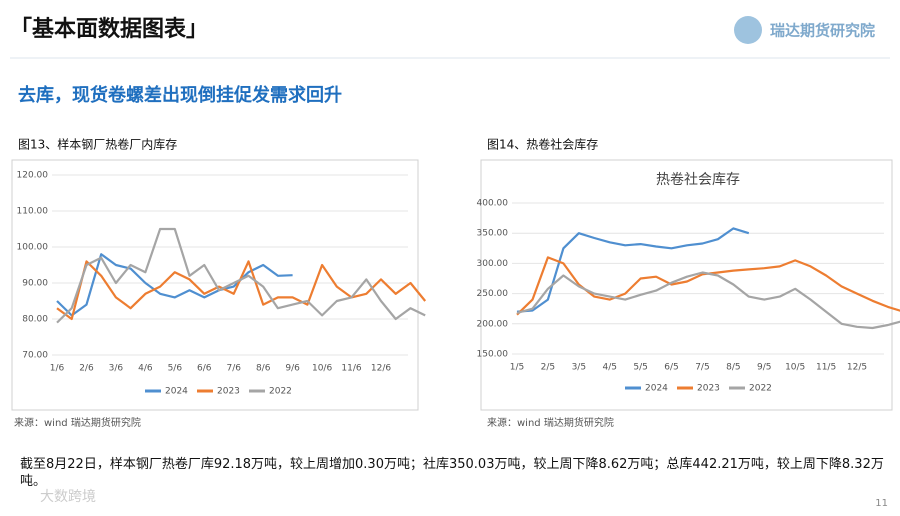  What do you see at coordinates (57, 369) in the screenshot?
I see `x-tick-label: 1/6` at bounding box center [57, 369].